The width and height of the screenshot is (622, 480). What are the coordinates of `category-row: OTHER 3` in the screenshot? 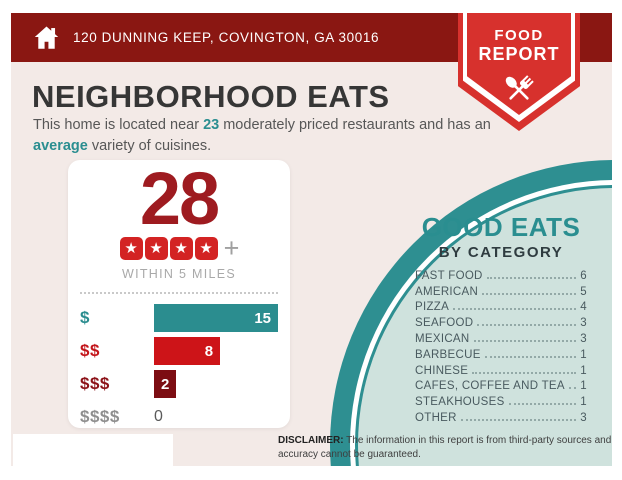 It's located at (501, 416).